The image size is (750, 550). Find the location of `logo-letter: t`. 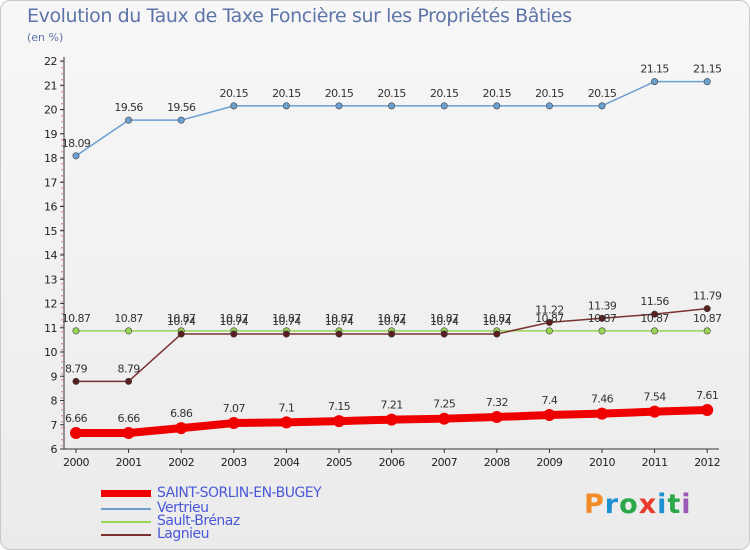

logo-letter: t is located at coordinates (674, 504).